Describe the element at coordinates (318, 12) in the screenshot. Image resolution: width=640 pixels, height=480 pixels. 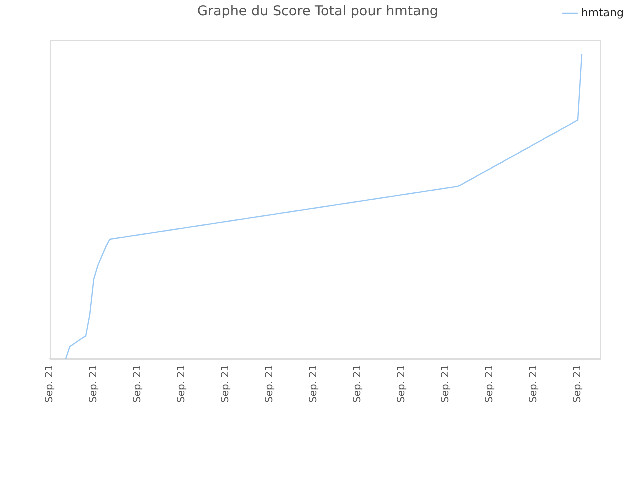
I see `chart-title: Graphe du Score Total pour hmtang` at that location.